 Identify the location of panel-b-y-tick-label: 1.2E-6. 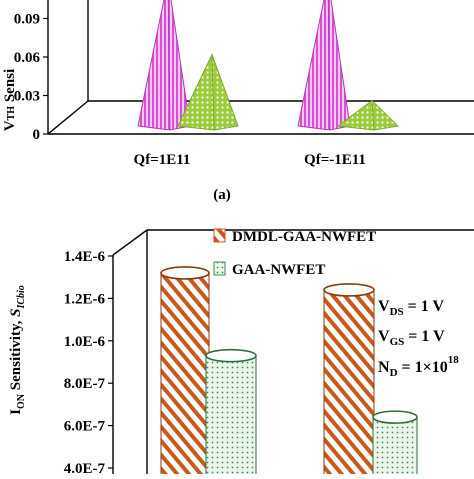
(85, 299).